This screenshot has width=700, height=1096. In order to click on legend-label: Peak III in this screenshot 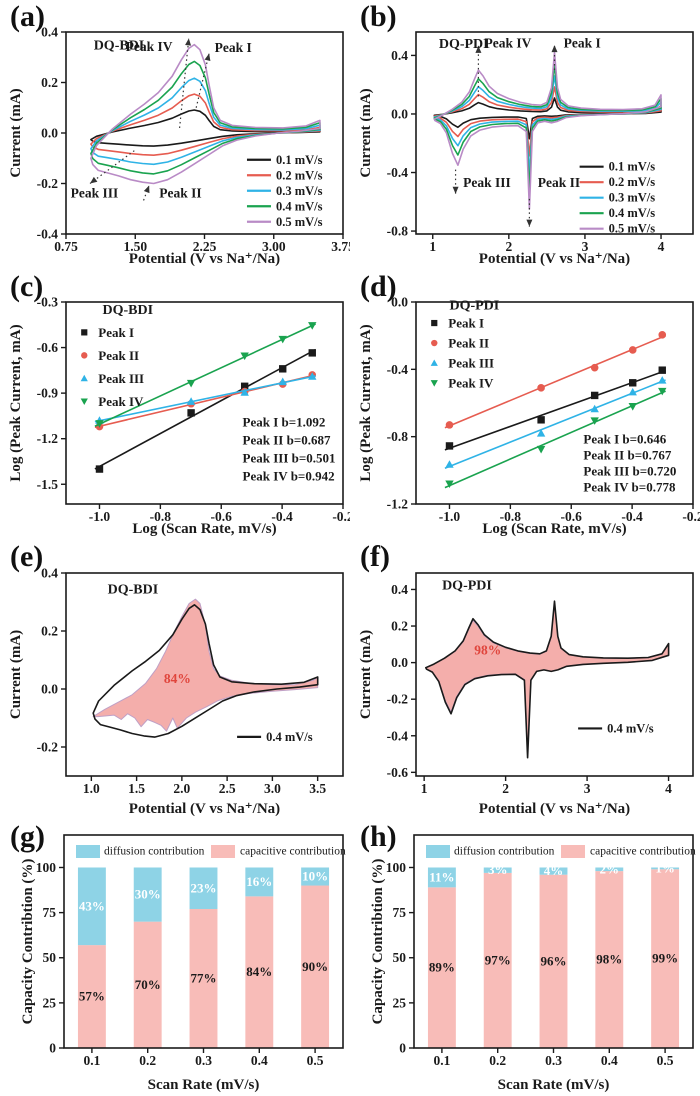, I will do `click(471, 363)`.